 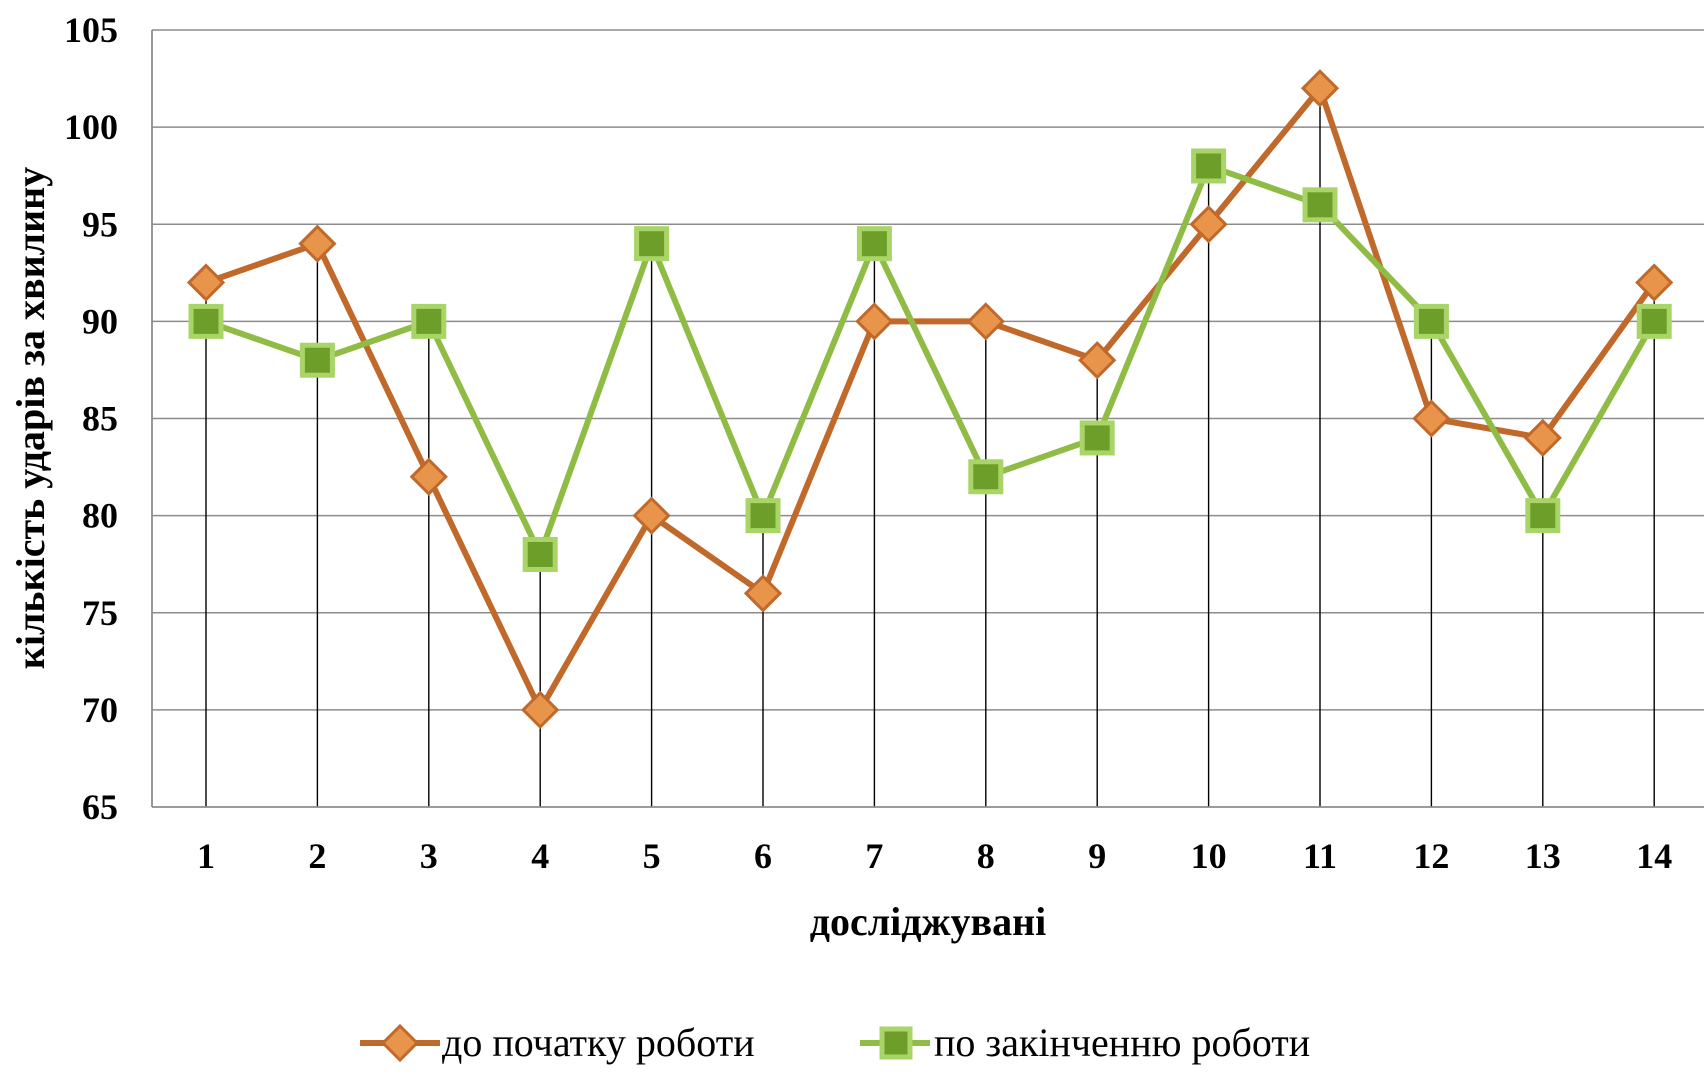 I want to click on y-tick-label-90: 90, so click(x=100, y=321).